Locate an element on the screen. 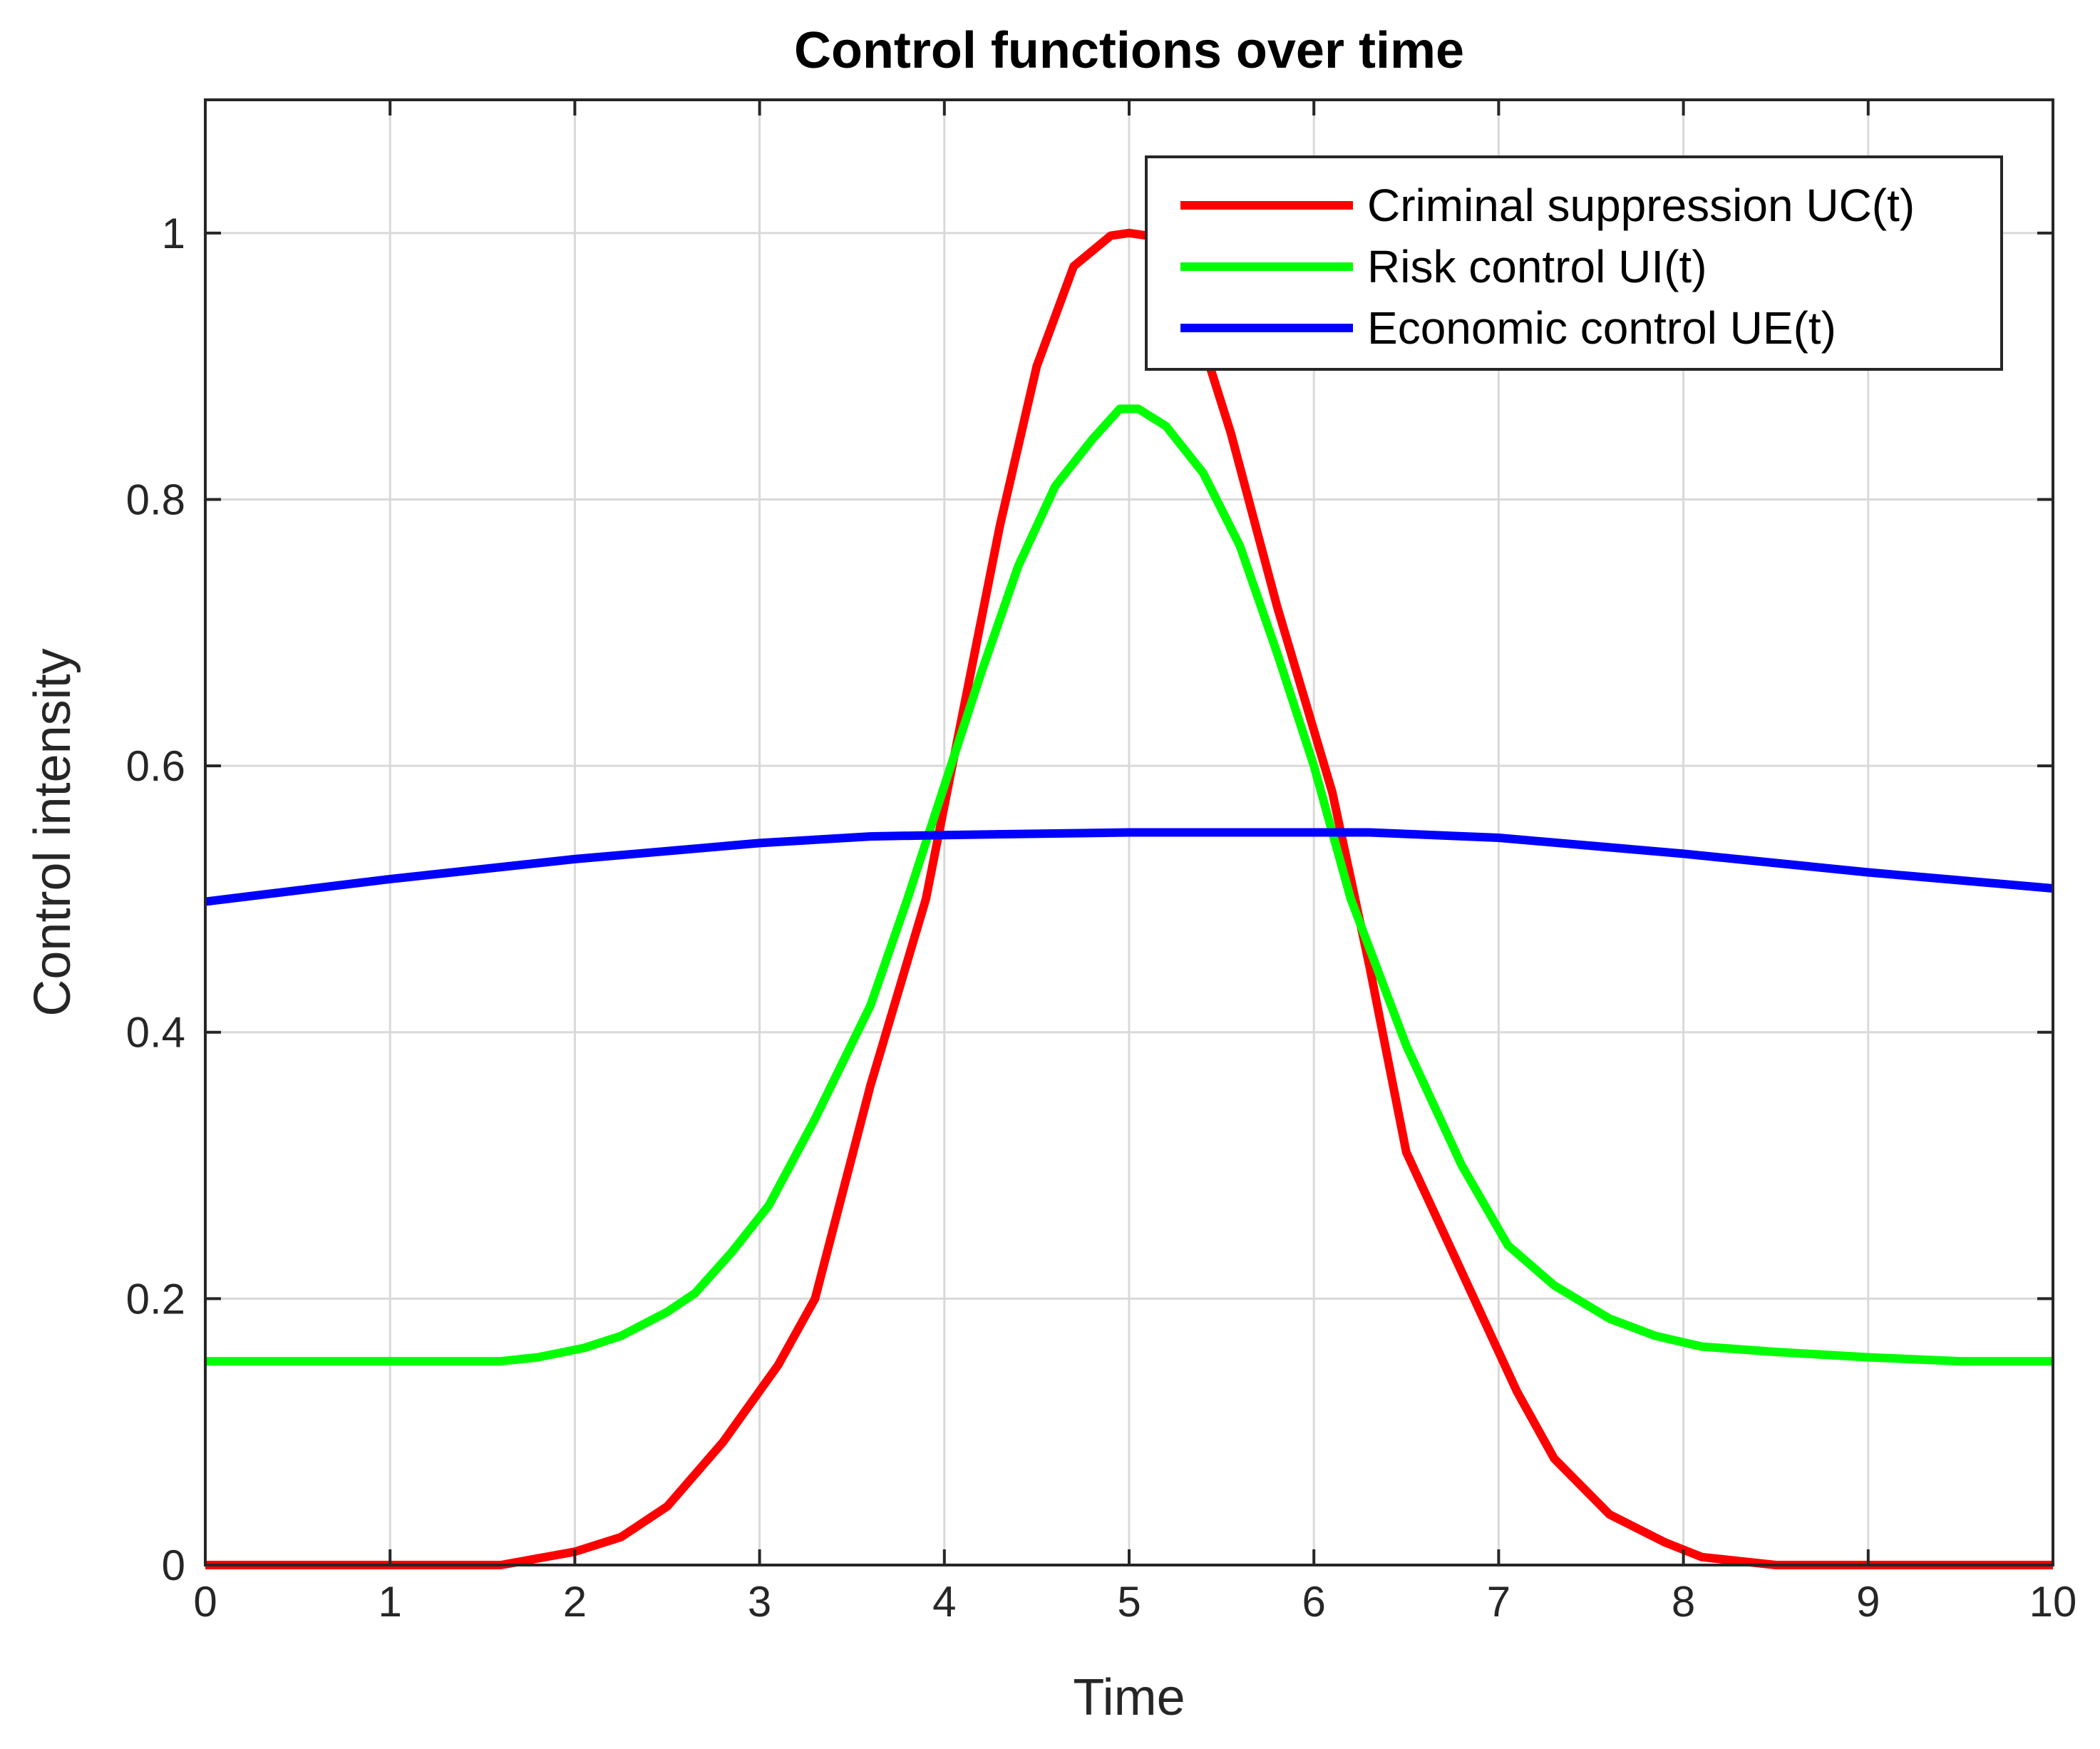 Image resolution: width=2100 pixels, height=1749 pixels. y-tick-label: 1 is located at coordinates (173, 233).